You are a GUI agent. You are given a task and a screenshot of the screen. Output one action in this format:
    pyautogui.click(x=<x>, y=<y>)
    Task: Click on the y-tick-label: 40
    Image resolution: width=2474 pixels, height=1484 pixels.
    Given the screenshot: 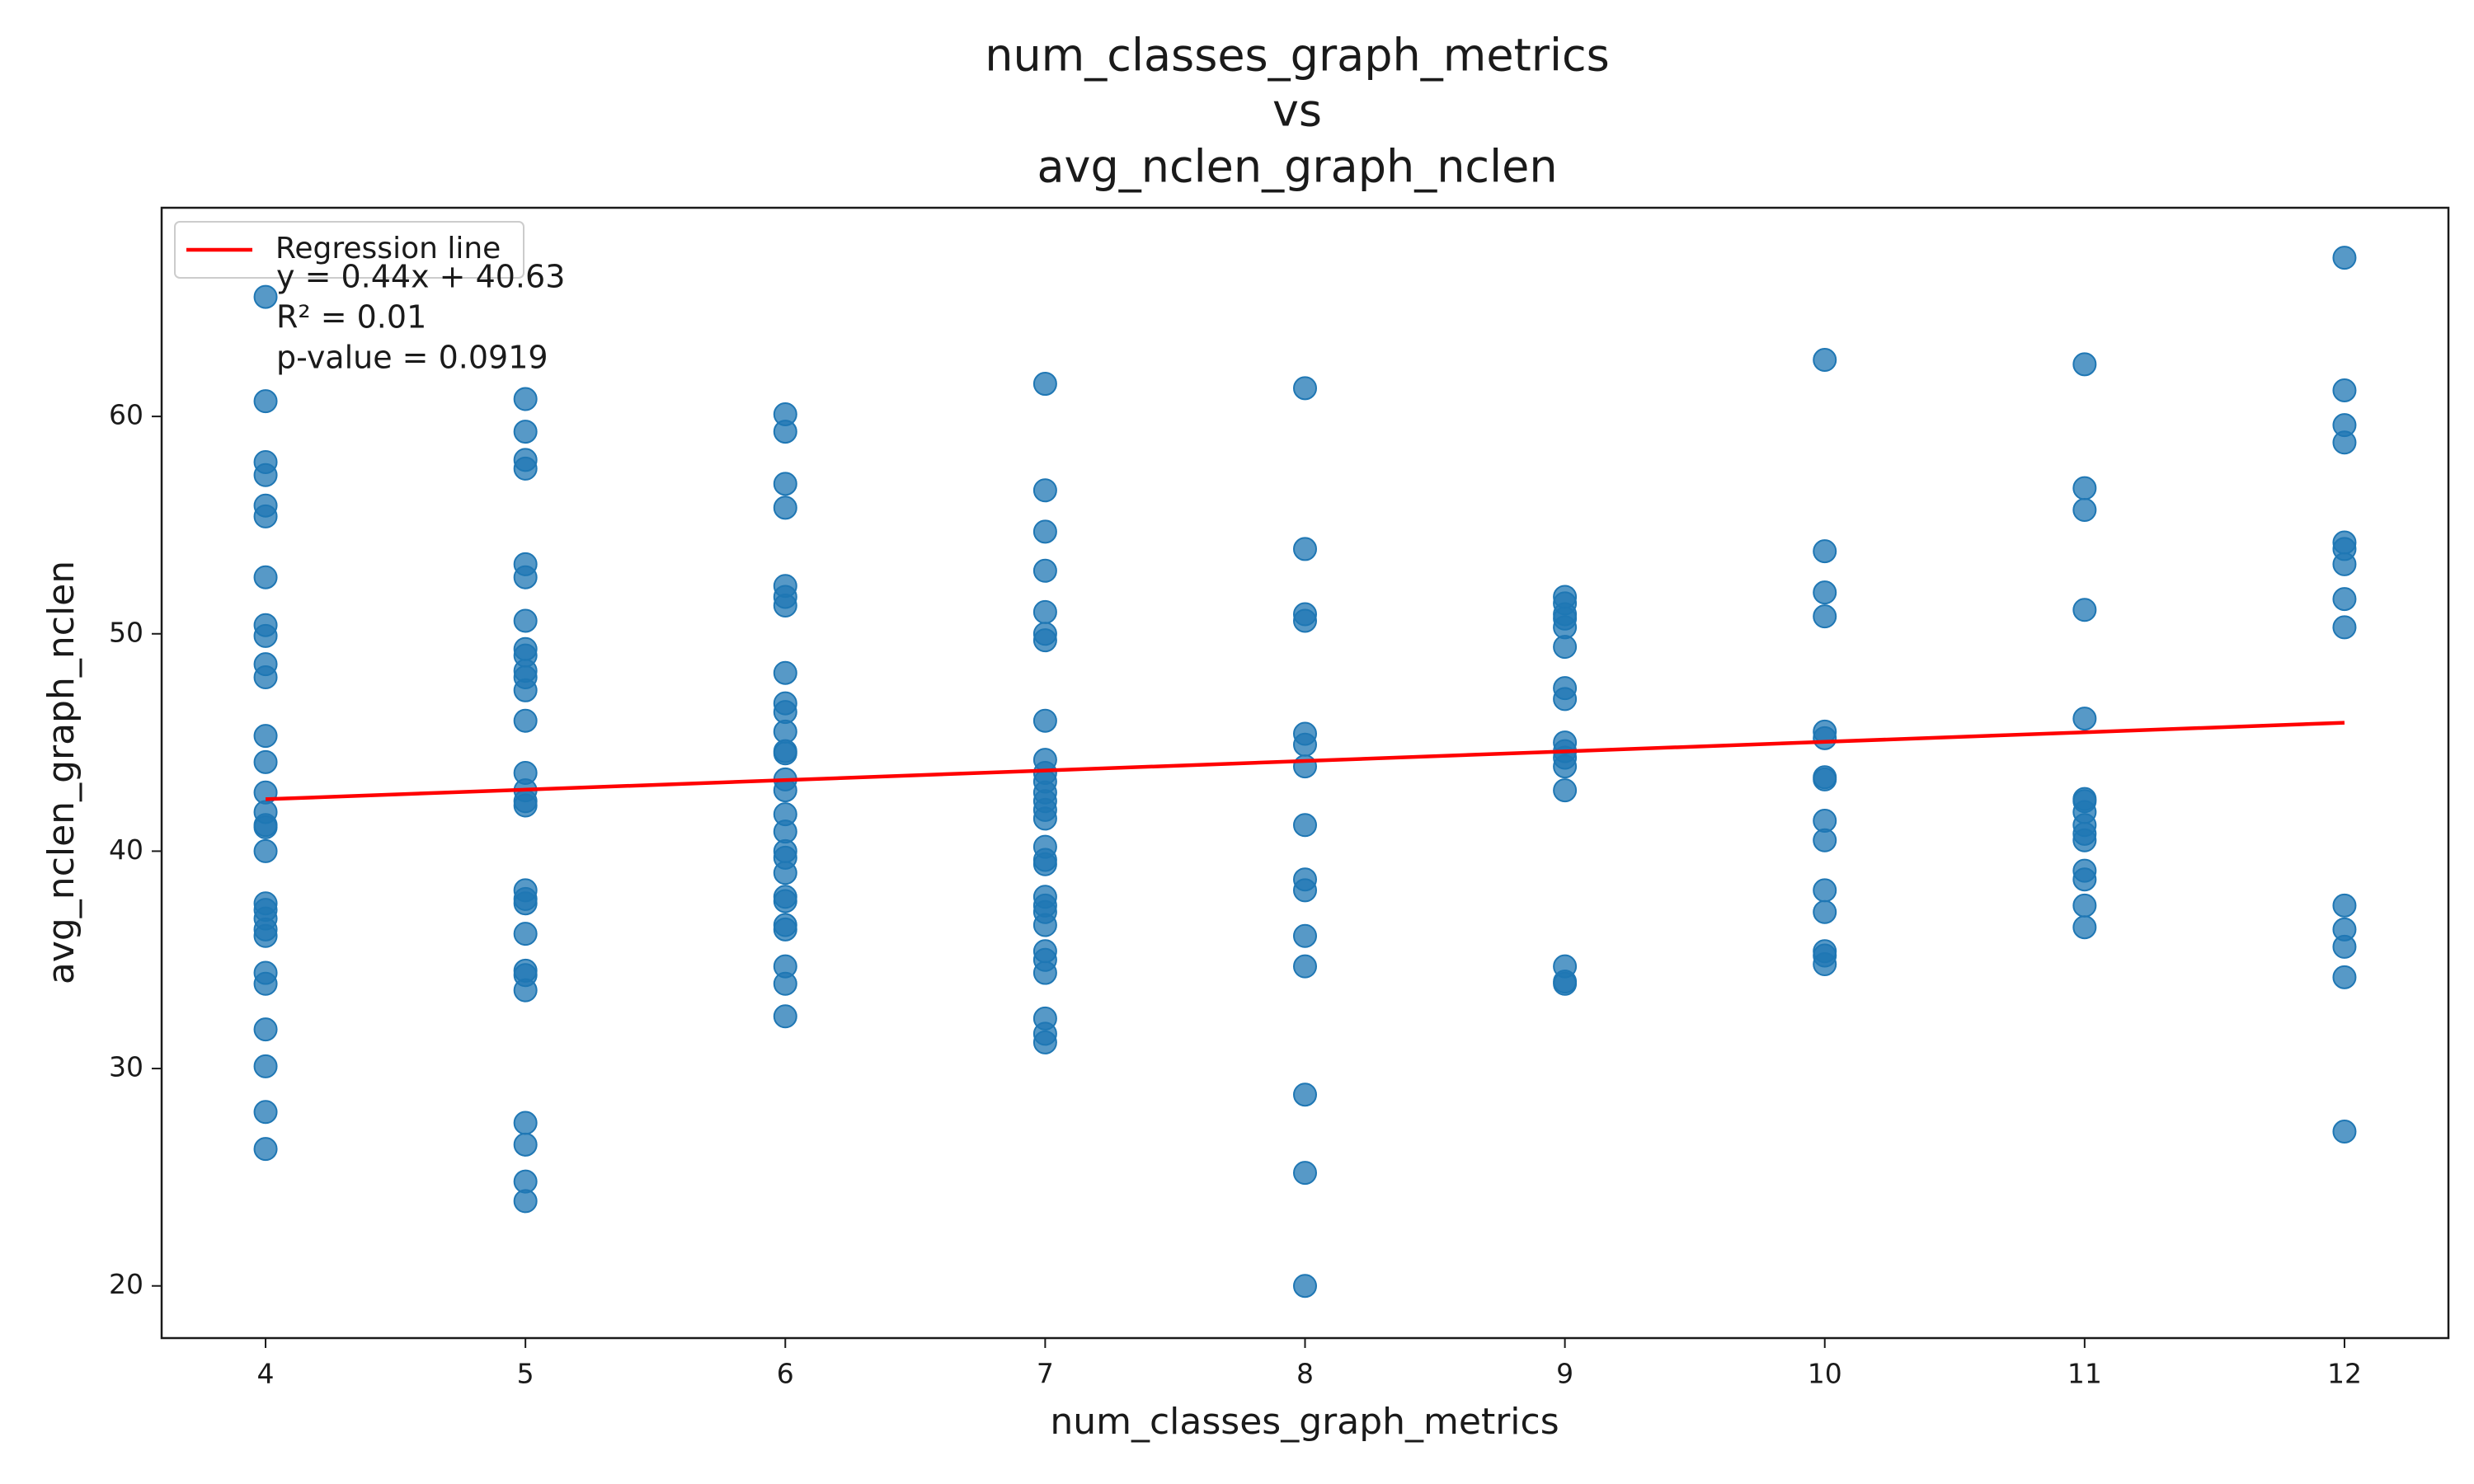 What is the action you would take?
    pyautogui.click(x=126, y=850)
    